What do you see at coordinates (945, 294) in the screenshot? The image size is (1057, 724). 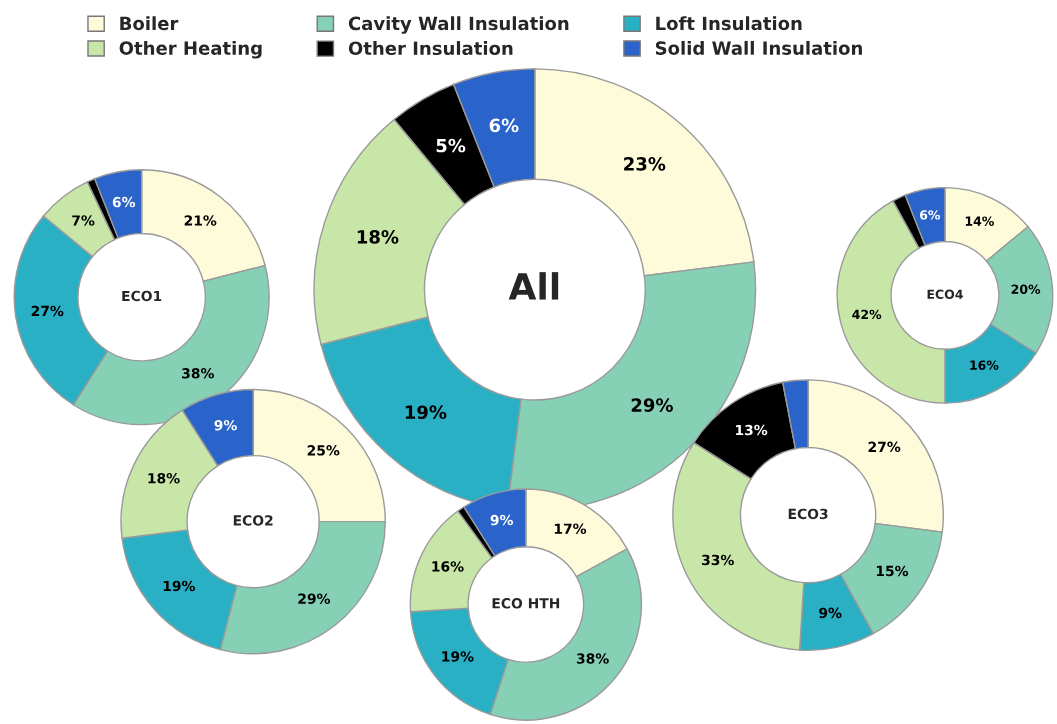 I see `text: ECO4` at bounding box center [945, 294].